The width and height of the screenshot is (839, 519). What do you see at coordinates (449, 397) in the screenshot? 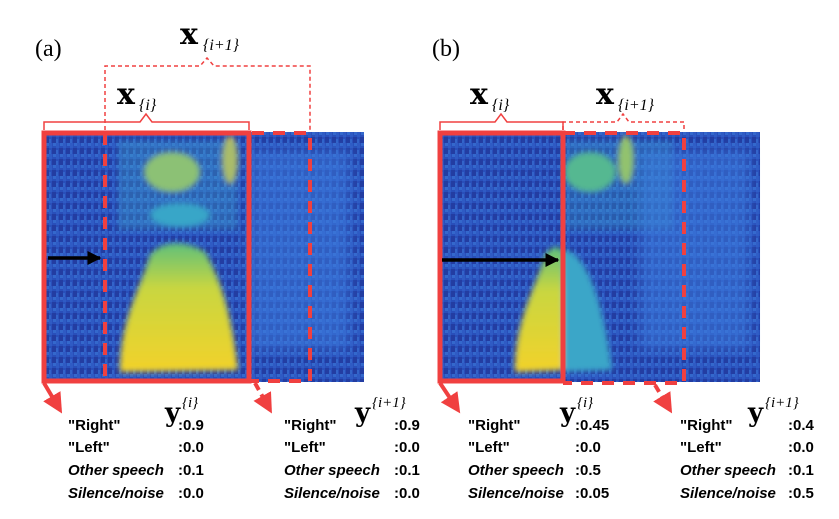
I see `output-arrow-current-b` at bounding box center [449, 397].